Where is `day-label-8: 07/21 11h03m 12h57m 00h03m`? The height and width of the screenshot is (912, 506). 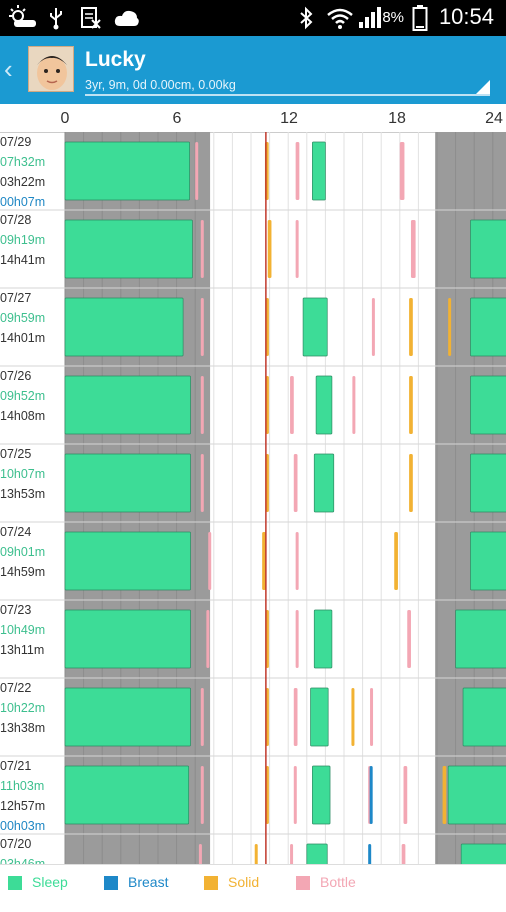
day-label-8: 07/21 11h03m 12h57m 00h03m is located at coordinates (32, 795).